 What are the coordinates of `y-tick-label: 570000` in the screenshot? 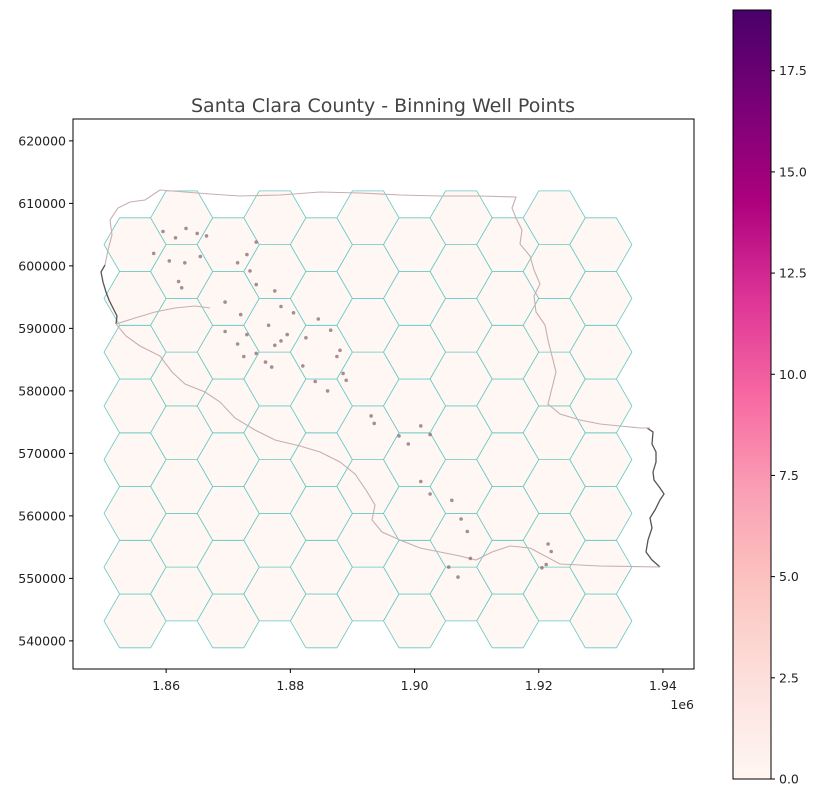 It's located at (42, 453).